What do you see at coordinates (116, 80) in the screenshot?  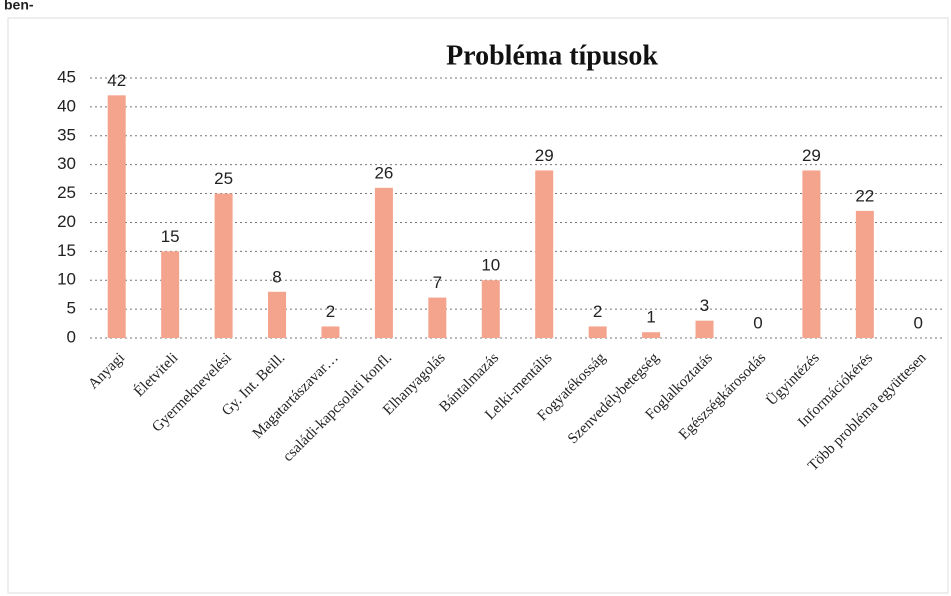 I see `data-label: 42` at bounding box center [116, 80].